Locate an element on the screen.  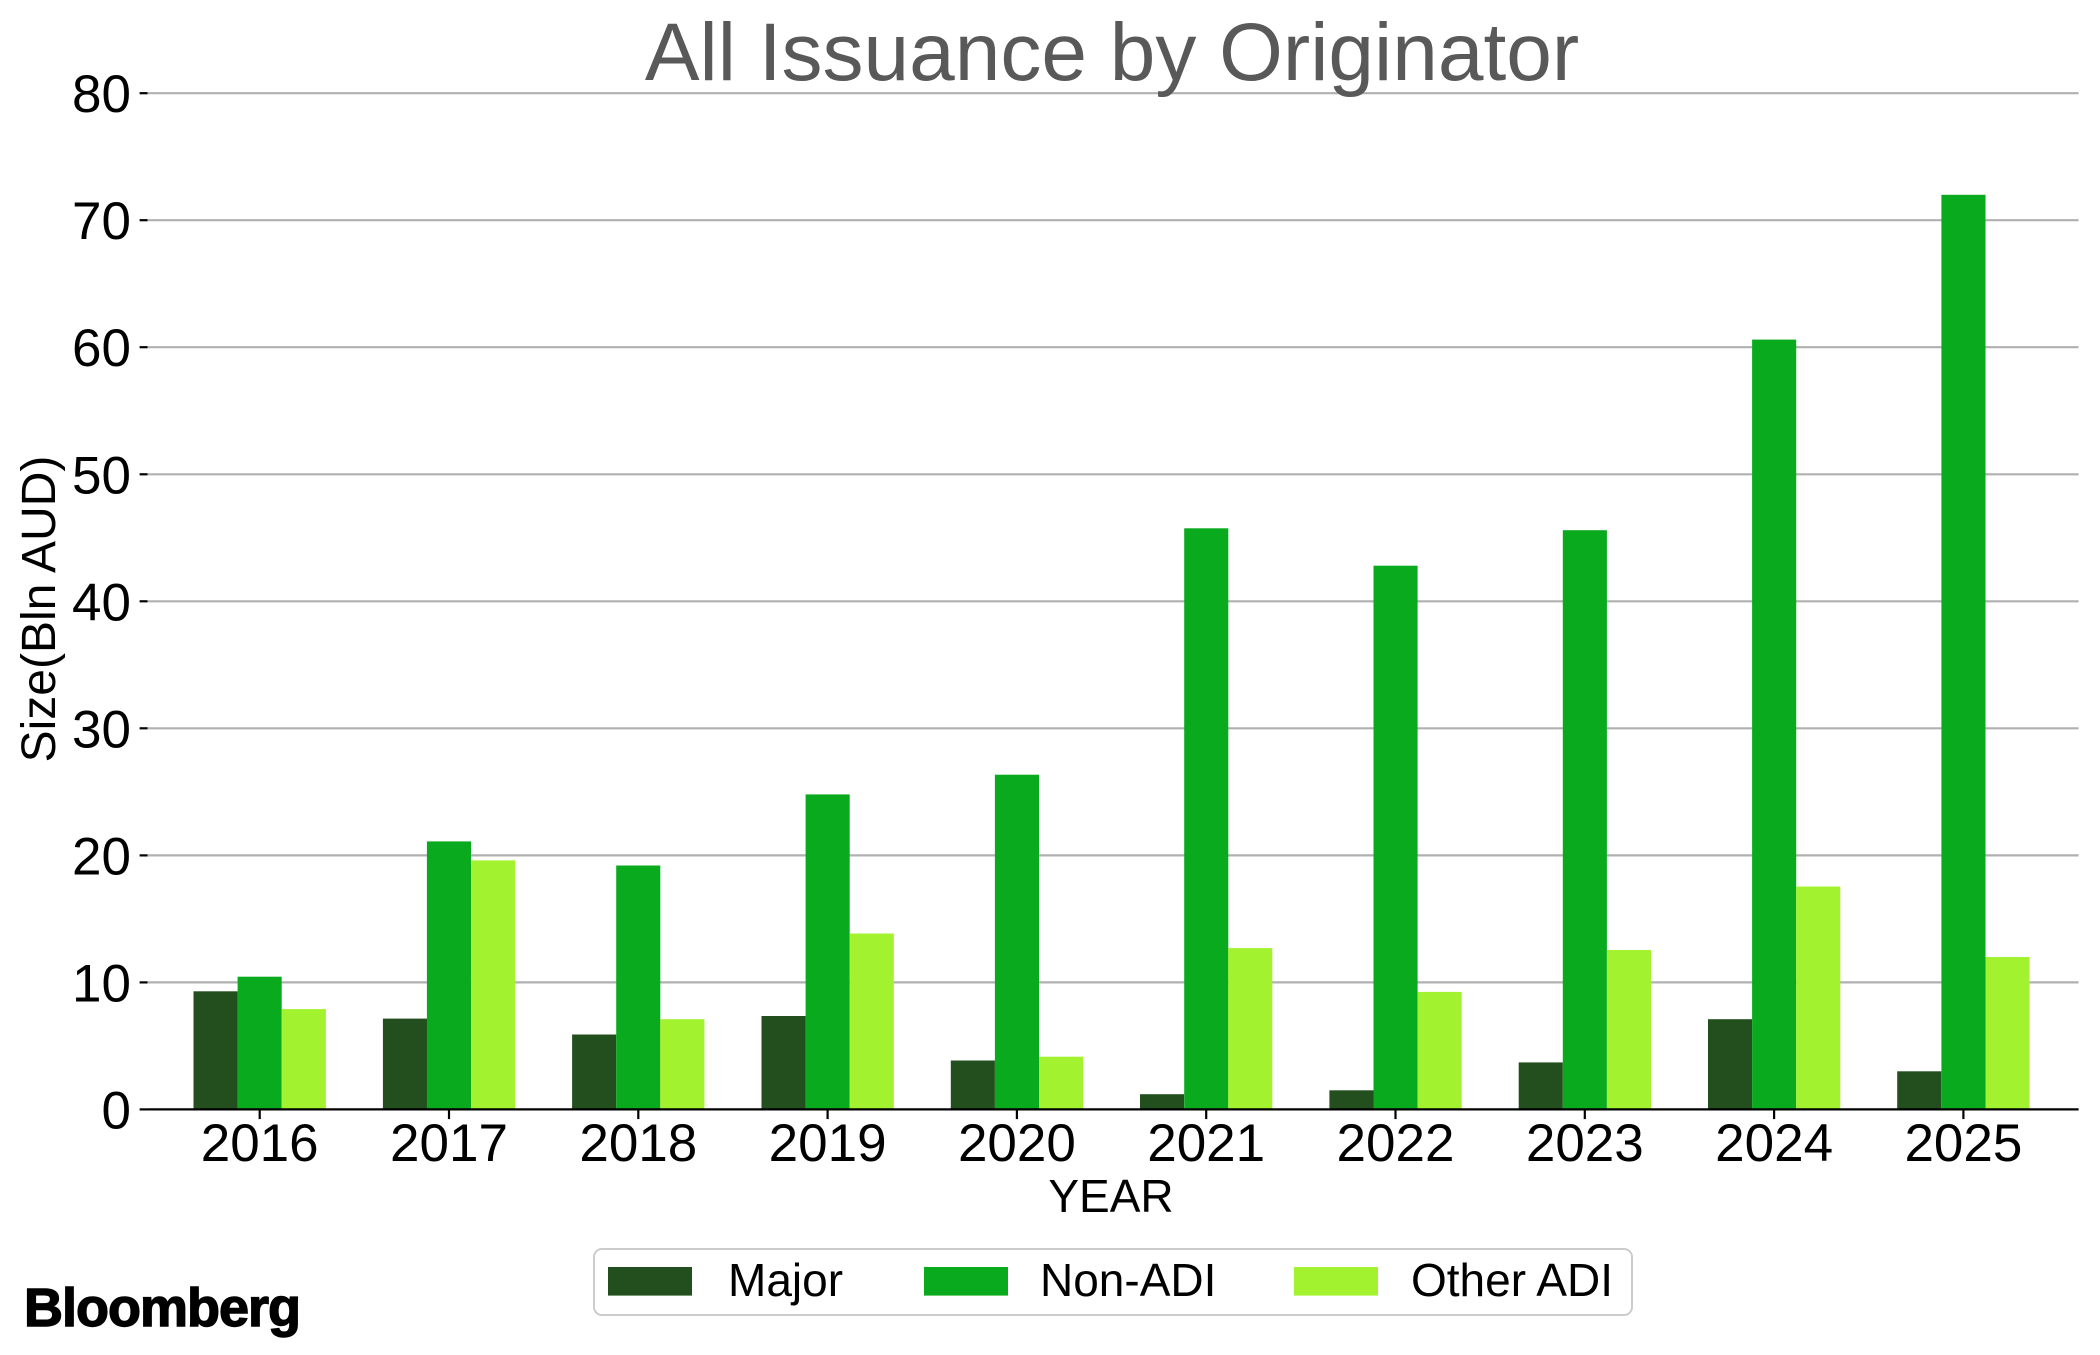
svg-text: 2021 is located at coordinates (1206, 1143).